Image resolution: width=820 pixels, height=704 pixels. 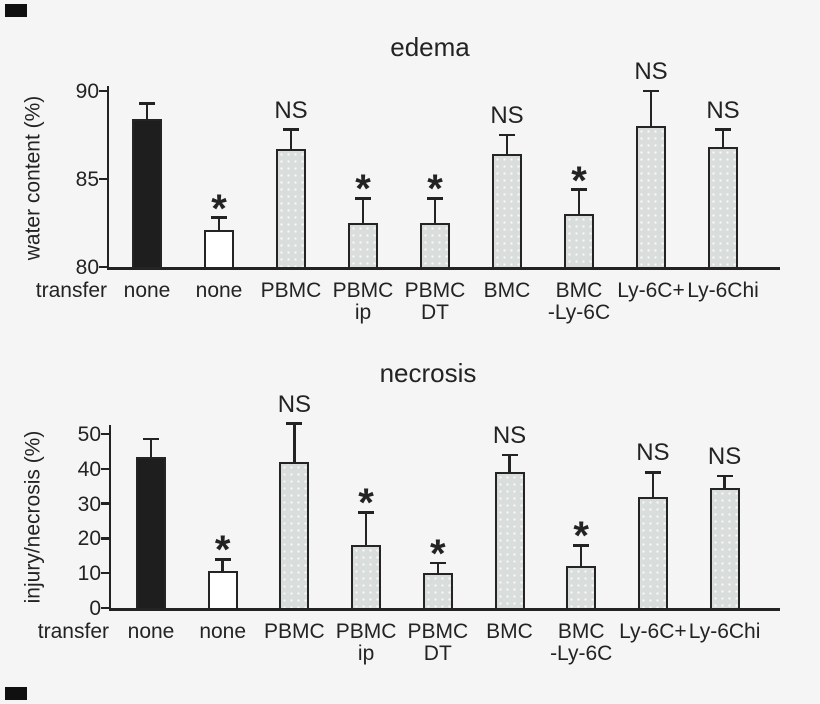 I want to click on y-tick-label-85: 85, so click(x=87, y=179).